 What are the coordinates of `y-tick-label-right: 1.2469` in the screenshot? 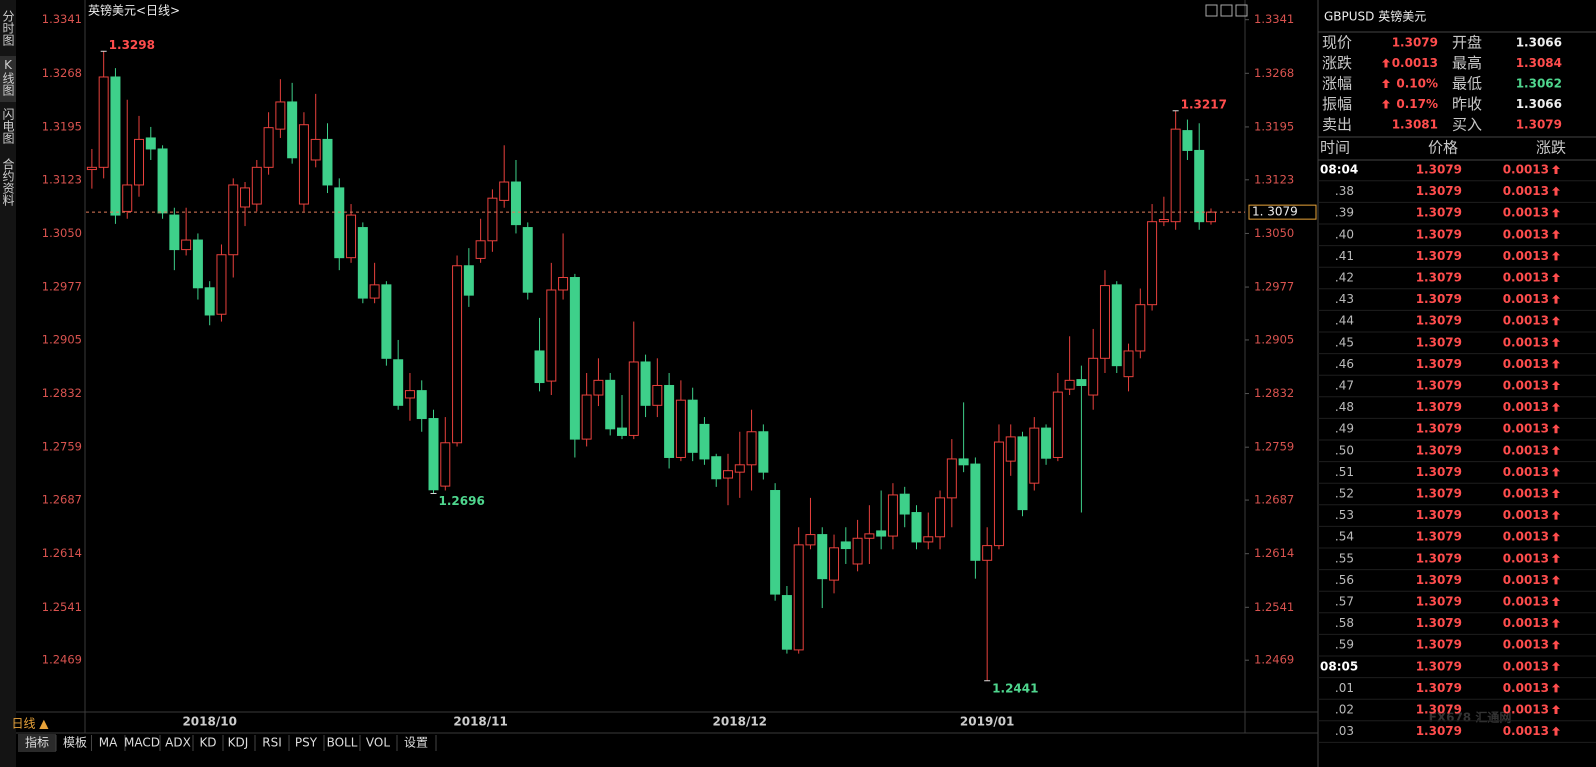 It's located at (1274, 660).